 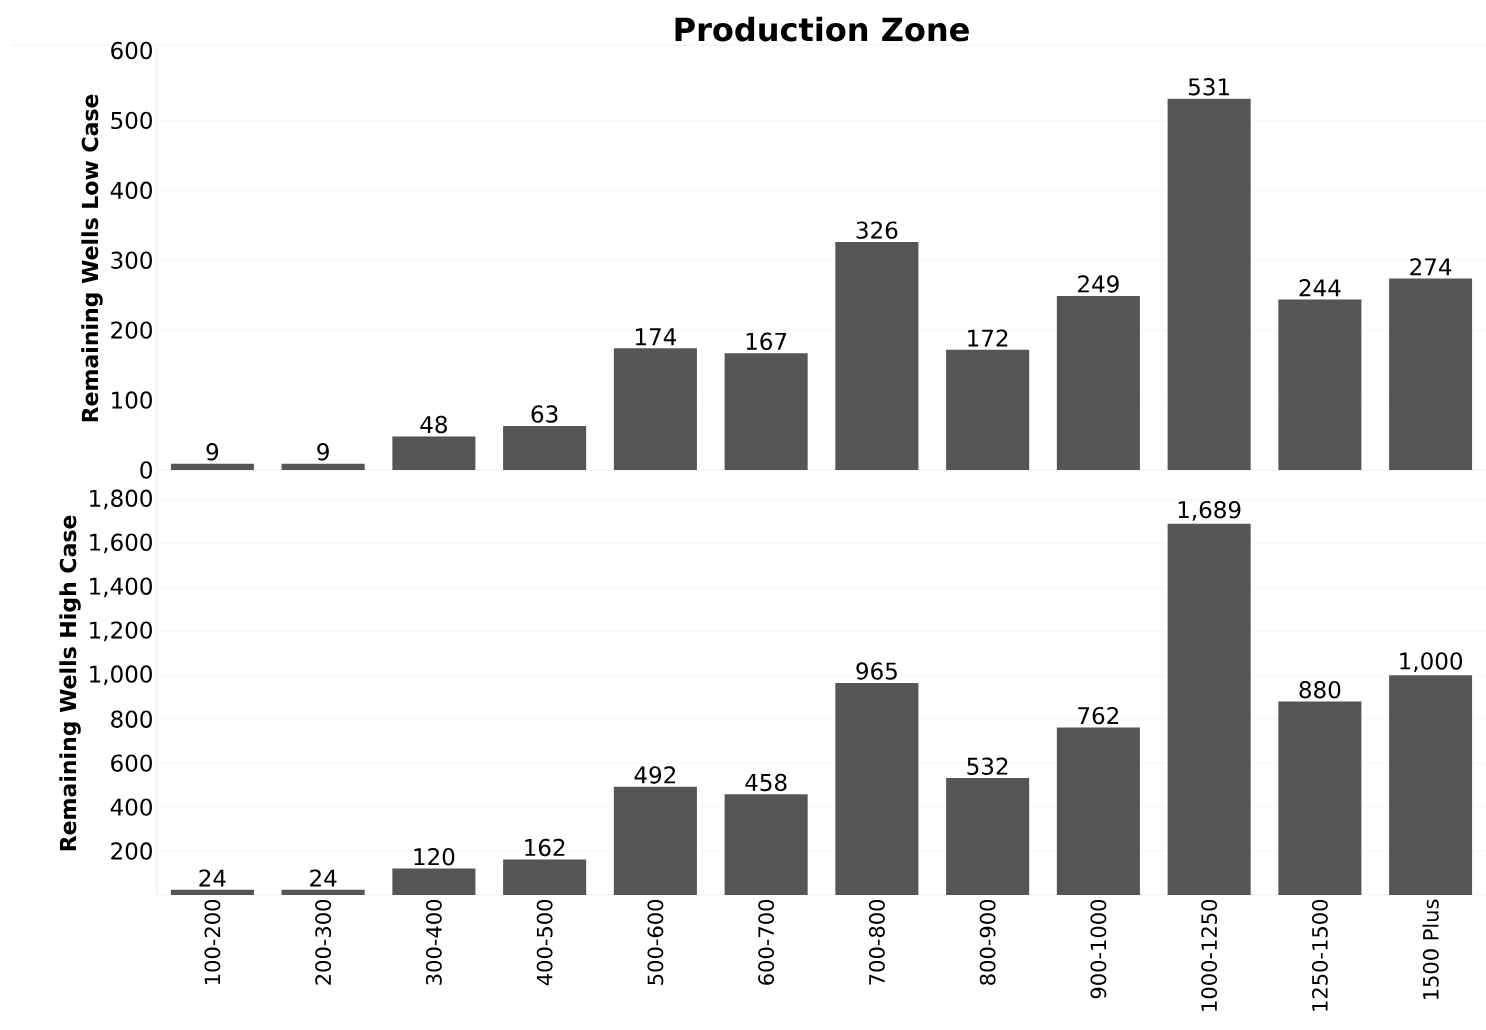 I want to click on data-label: 172, so click(x=988, y=338).